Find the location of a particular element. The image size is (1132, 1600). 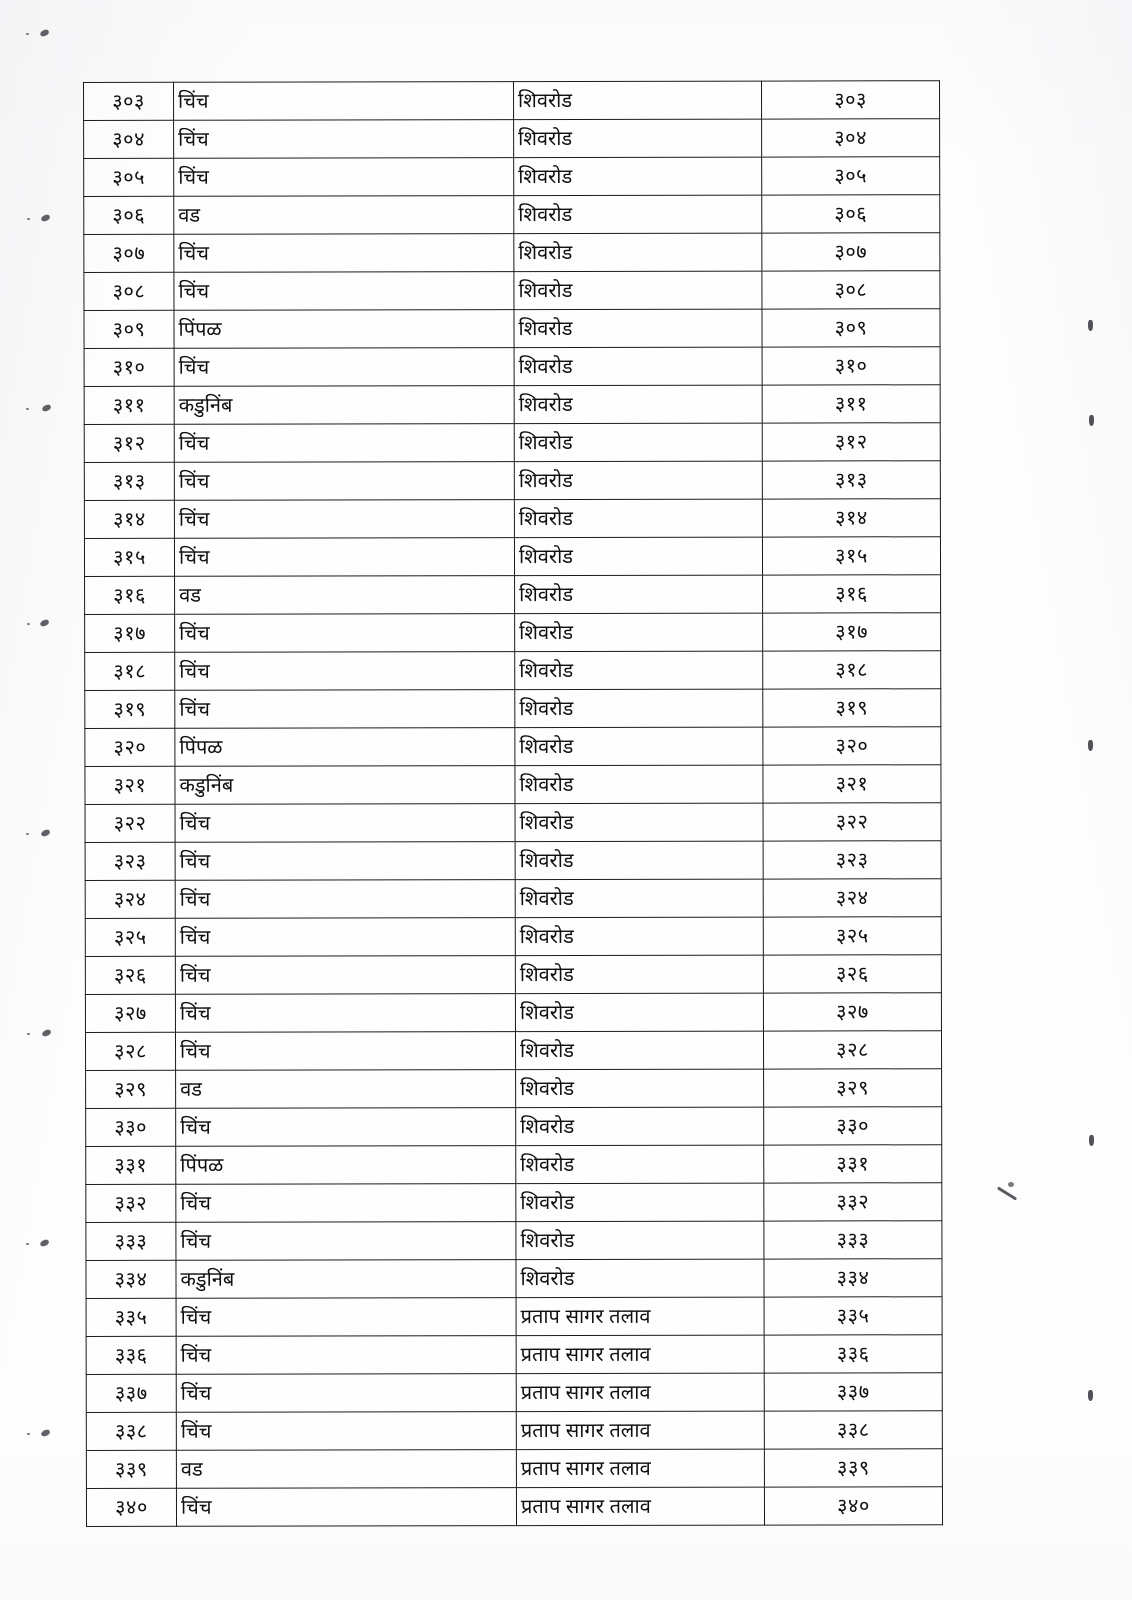

table-row: ३३६ चिंच प्रताप सागर तलाव ३३६ is located at coordinates (514, 1354).